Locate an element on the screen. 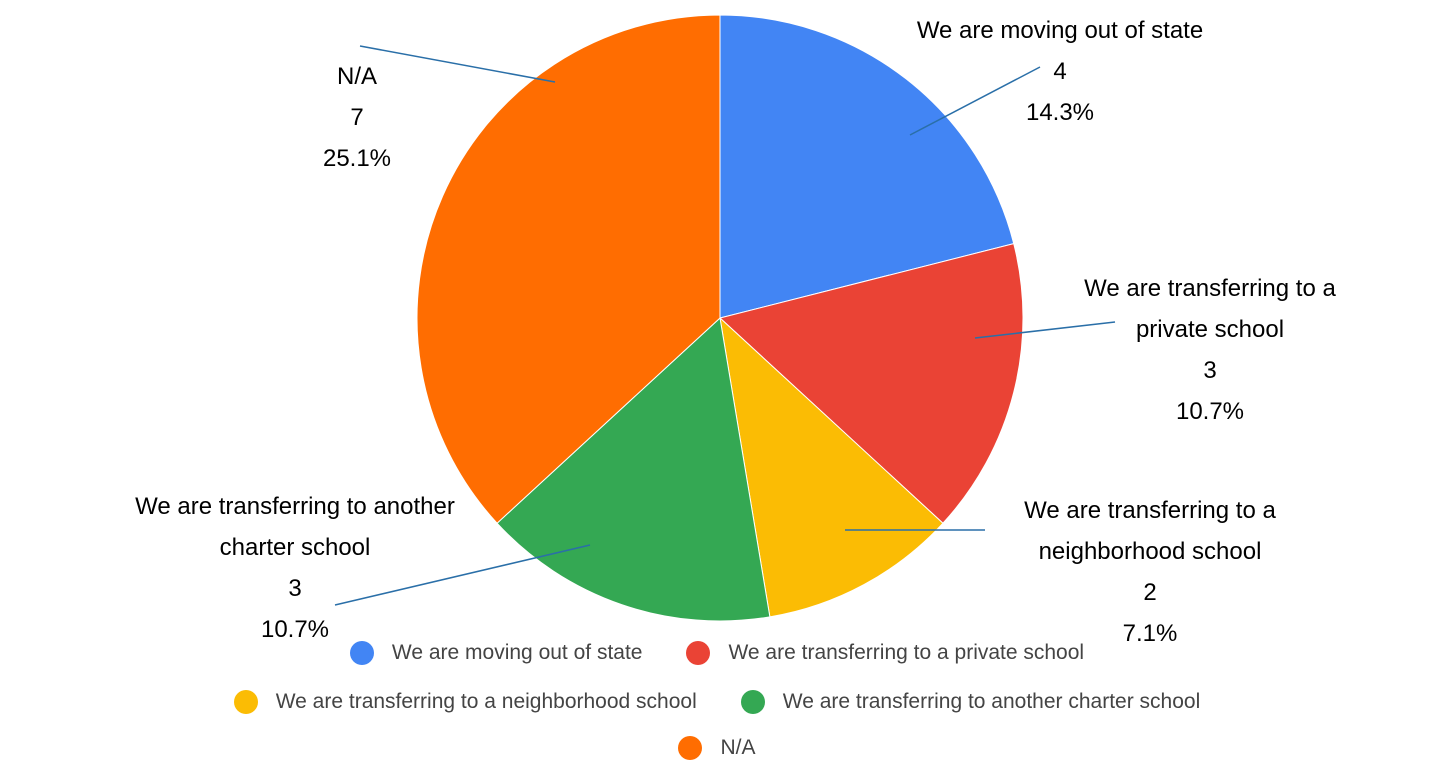 The image size is (1434, 775). label-percent: 7.1% is located at coordinates (1150, 633).